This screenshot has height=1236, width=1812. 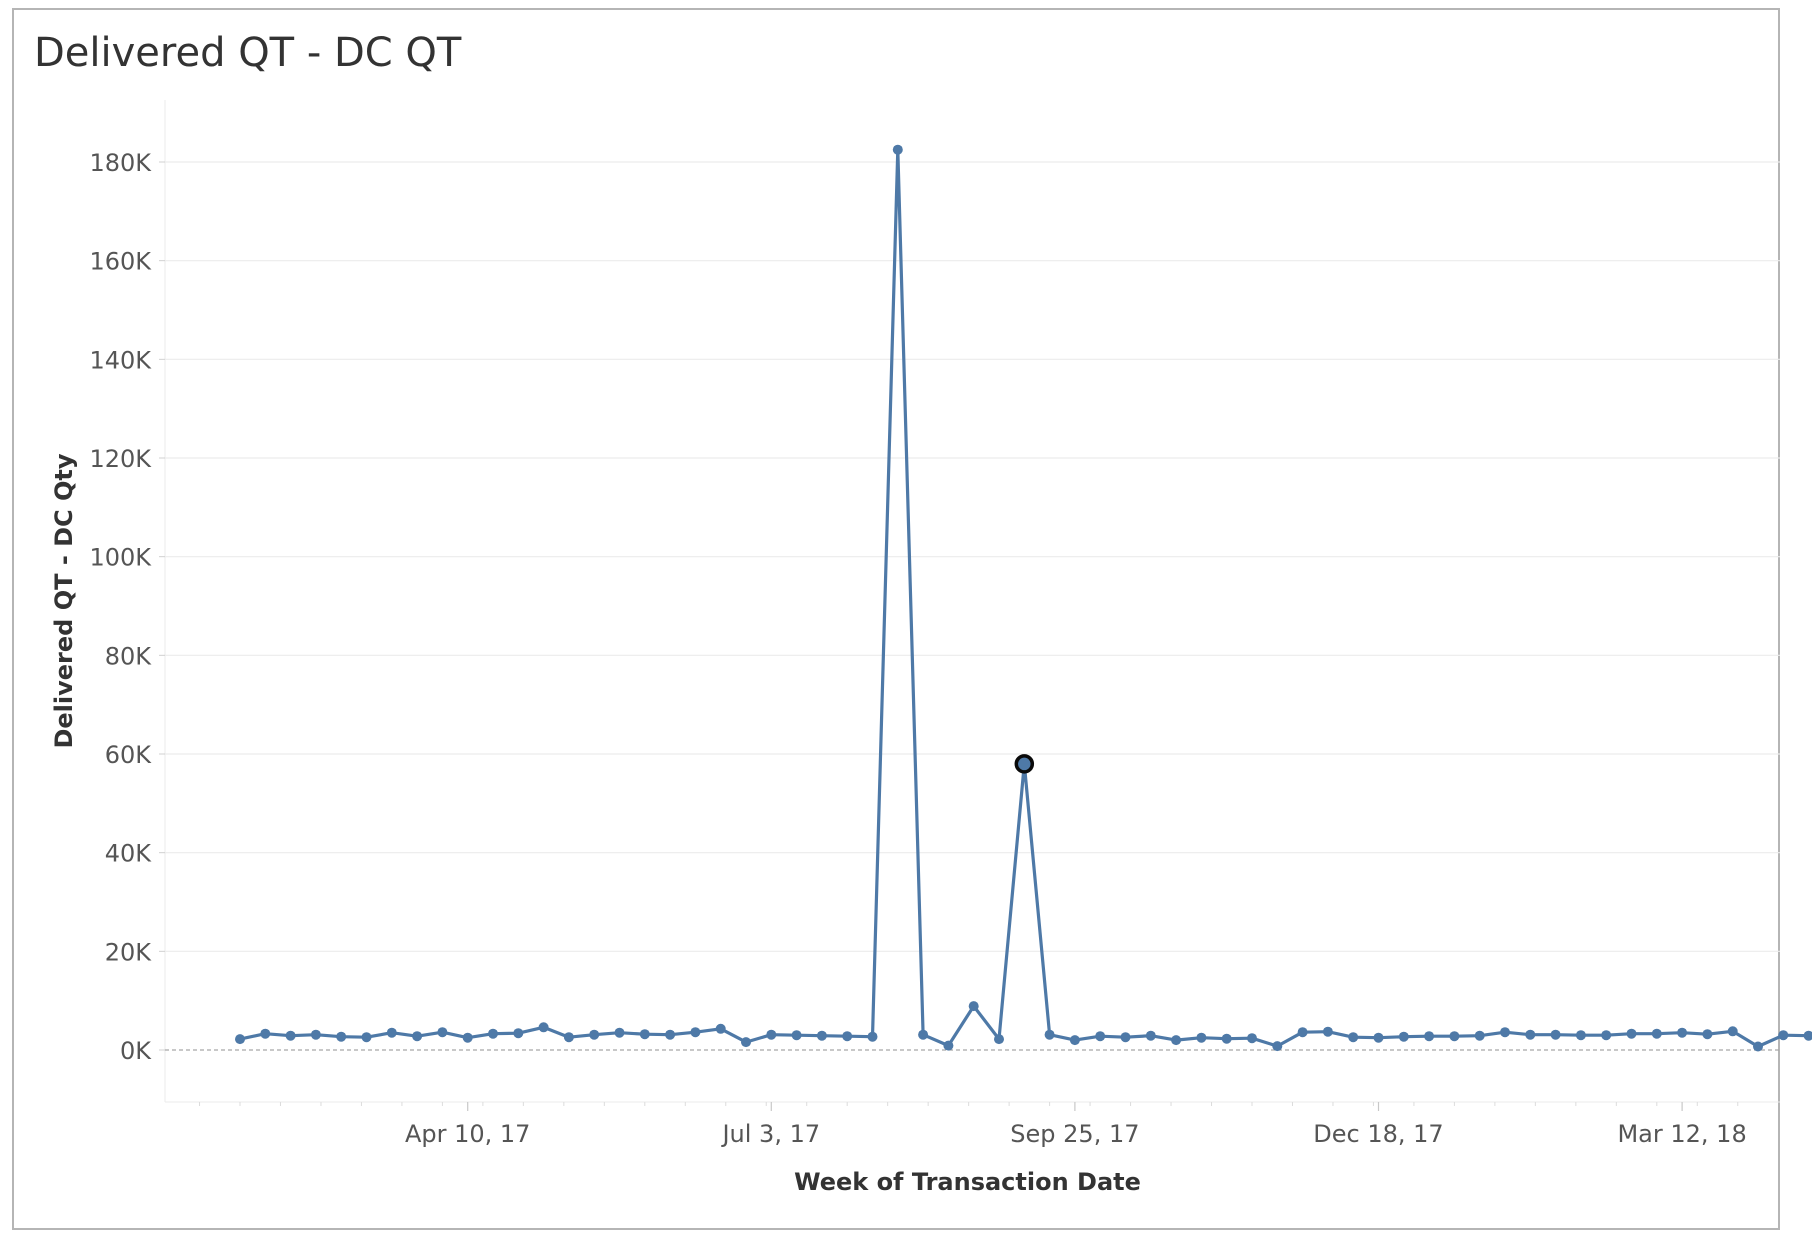 I want to click on y-tick-label: 120K, so click(x=120, y=459).